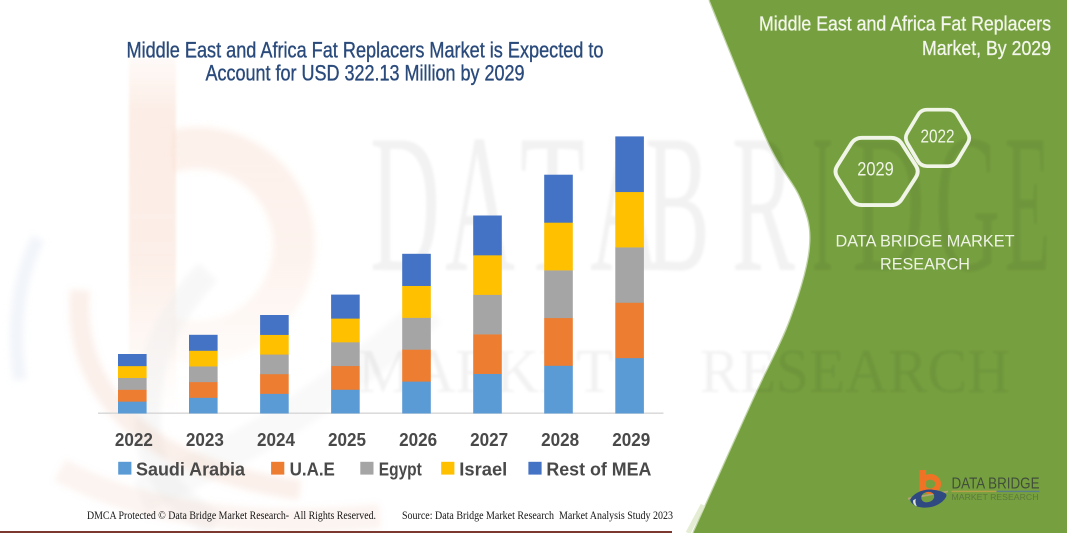 The width and height of the screenshot is (1067, 533). Describe the element at coordinates (986, 48) in the screenshot. I see `svg-text: Market, By 2029` at that location.